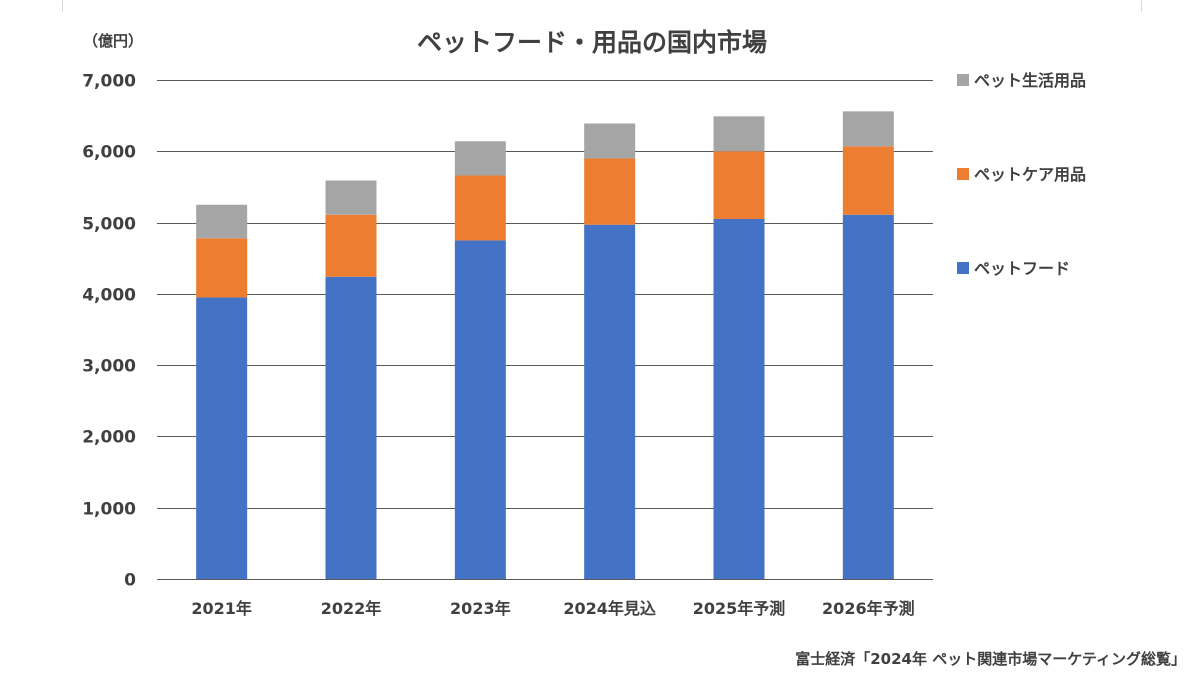 This screenshot has height=675, width=1200. What do you see at coordinates (609, 608) in the screenshot?
I see `x-tick-label: 2024年見込` at bounding box center [609, 608].